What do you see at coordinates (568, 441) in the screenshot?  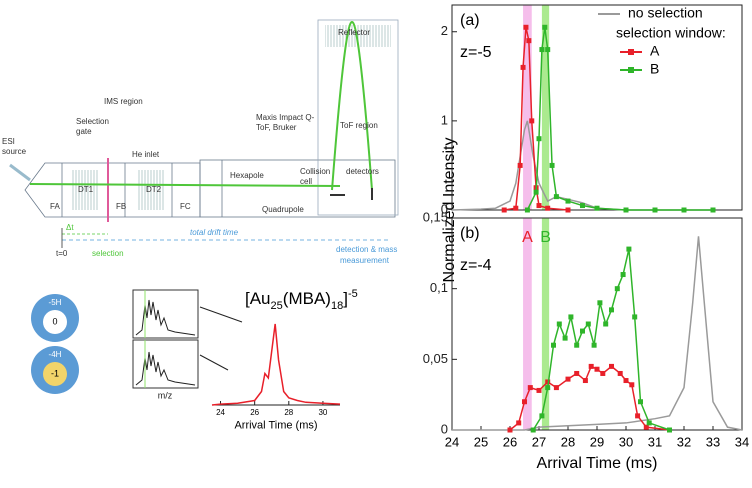 I see `x-tick-label: 28` at bounding box center [568, 441].